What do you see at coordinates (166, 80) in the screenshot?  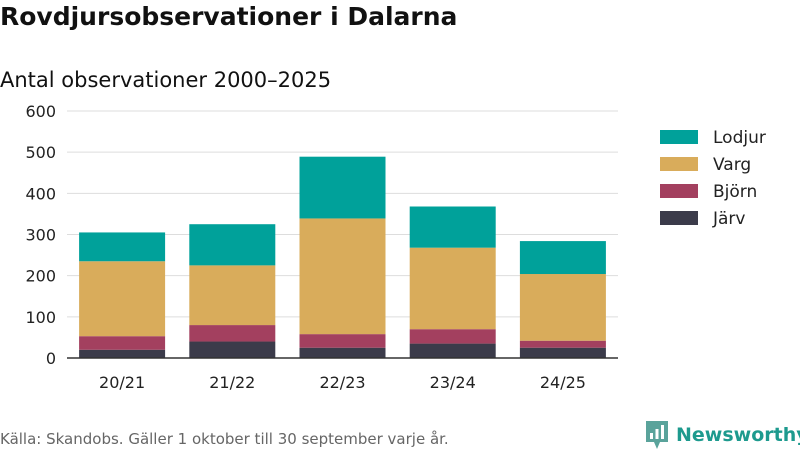 I see `chart-subtitle: Antal observationer 2000–2025` at bounding box center [166, 80].